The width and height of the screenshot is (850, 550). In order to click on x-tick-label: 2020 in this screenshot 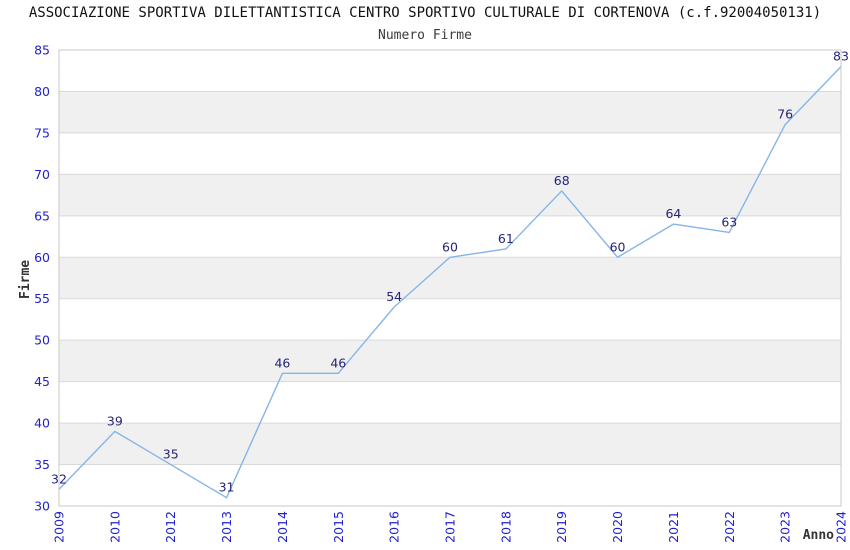, I will do `click(617, 527)`.